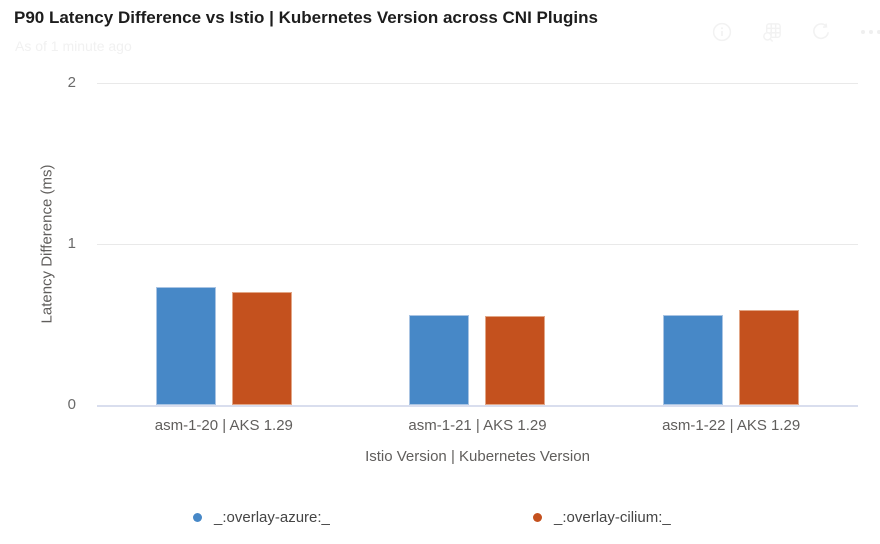 The width and height of the screenshot is (880, 544). I want to click on y-tick-label: 2, so click(71, 82).